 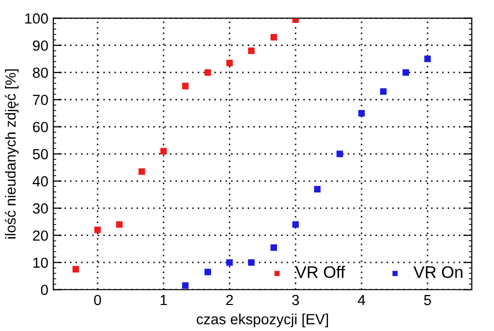 What do you see at coordinates (295, 300) in the screenshot?
I see `x-tick-label: 3` at bounding box center [295, 300].